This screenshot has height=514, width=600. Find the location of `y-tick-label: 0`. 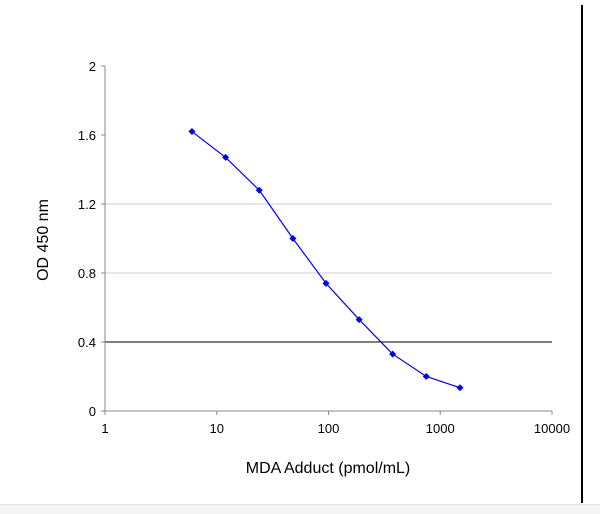

y-tick-label: 0 is located at coordinates (92, 411).